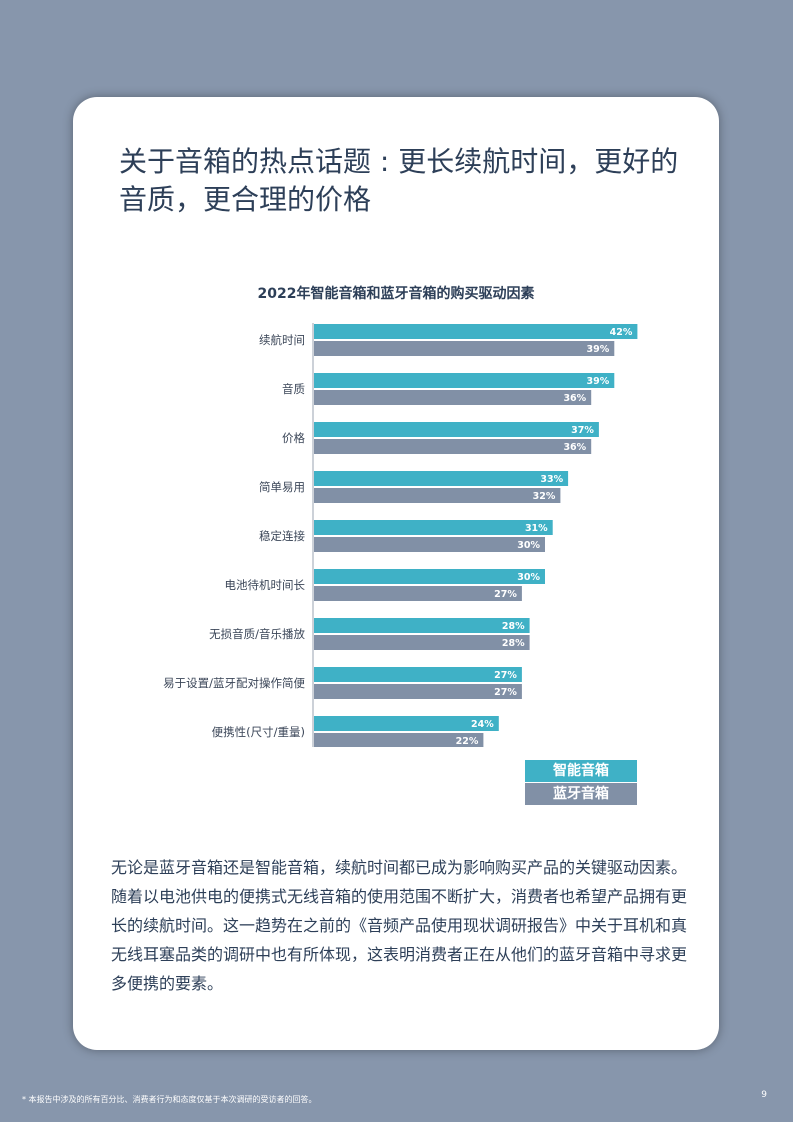 Image resolution: width=793 pixels, height=1122 pixels. I want to click on page-title: 关于音箱的热点话题 : 更长续航时间，更好的音质，更合理的价格, so click(399, 180).